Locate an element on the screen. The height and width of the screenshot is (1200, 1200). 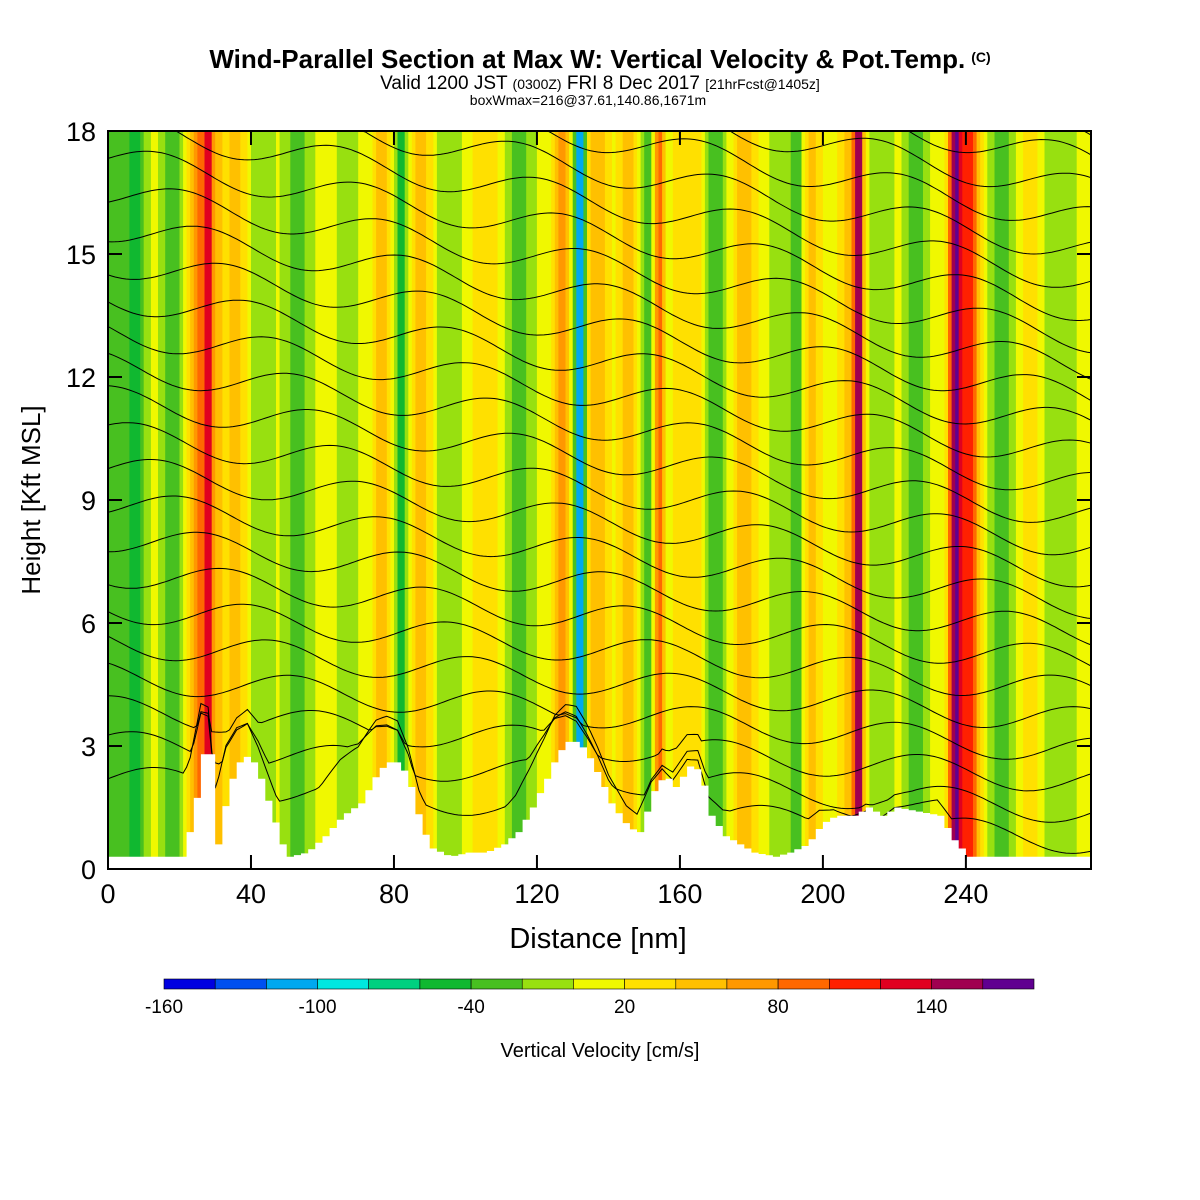
y-tick-label: 18 is located at coordinates (81, 132).